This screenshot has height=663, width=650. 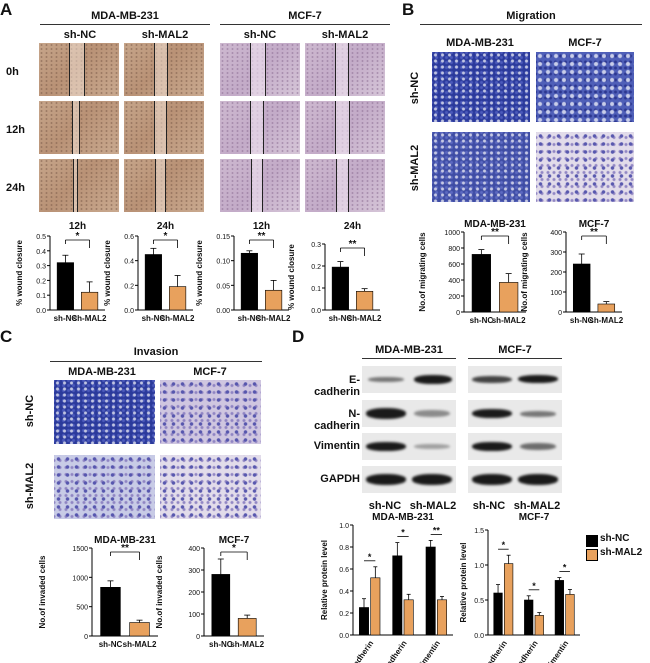 I want to click on lane-label: sh-MAL2, so click(x=537, y=506).